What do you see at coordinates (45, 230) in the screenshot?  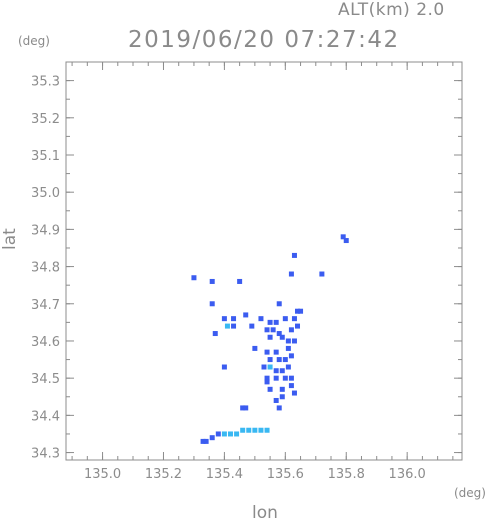 I see `y-tick-label: 34.9` at bounding box center [45, 230].